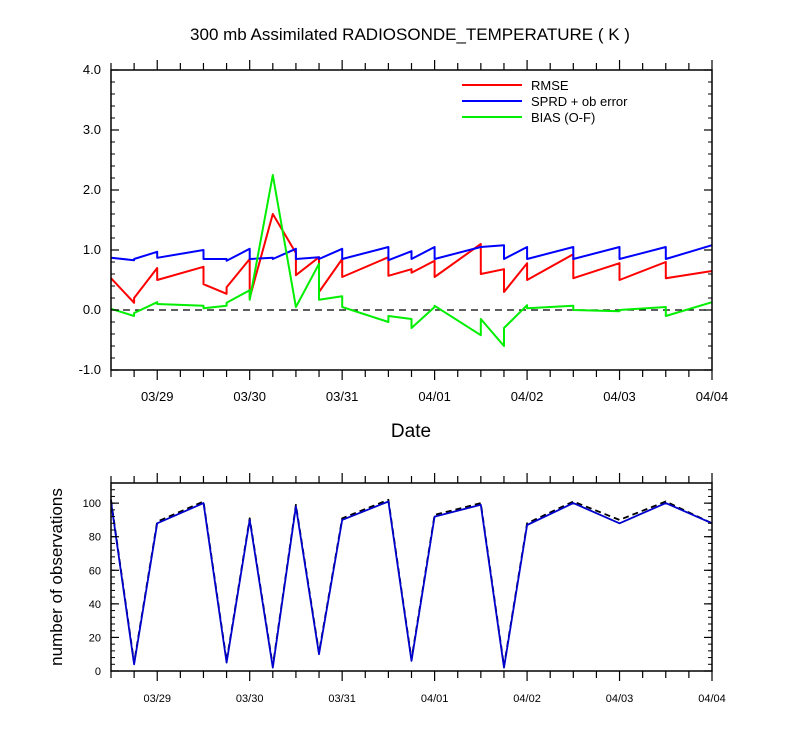  Describe the element at coordinates (92, 504) in the screenshot. I see `y-tick-label: 100` at that location.